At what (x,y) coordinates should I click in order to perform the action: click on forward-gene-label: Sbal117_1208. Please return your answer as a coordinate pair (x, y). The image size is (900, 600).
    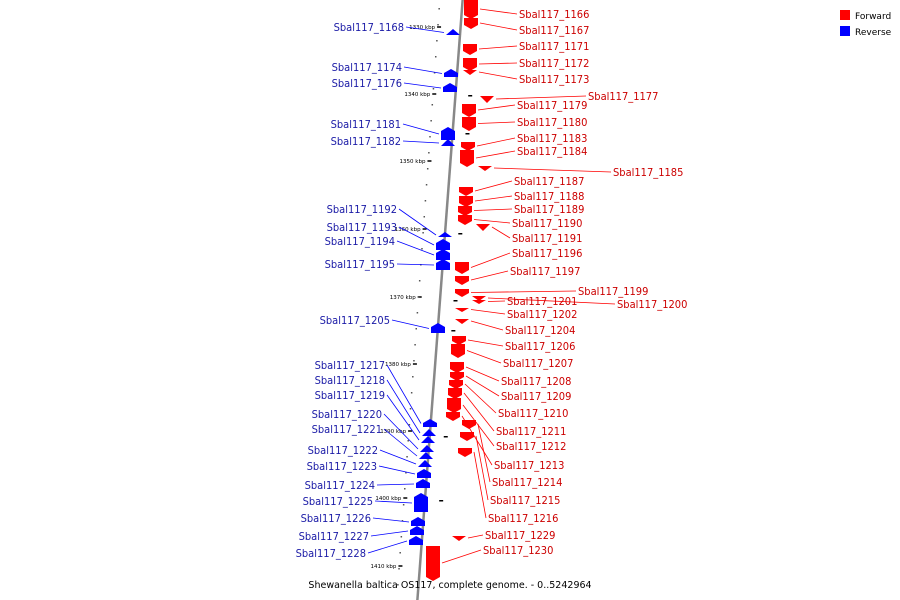
    Looking at the image, I should click on (536, 381).